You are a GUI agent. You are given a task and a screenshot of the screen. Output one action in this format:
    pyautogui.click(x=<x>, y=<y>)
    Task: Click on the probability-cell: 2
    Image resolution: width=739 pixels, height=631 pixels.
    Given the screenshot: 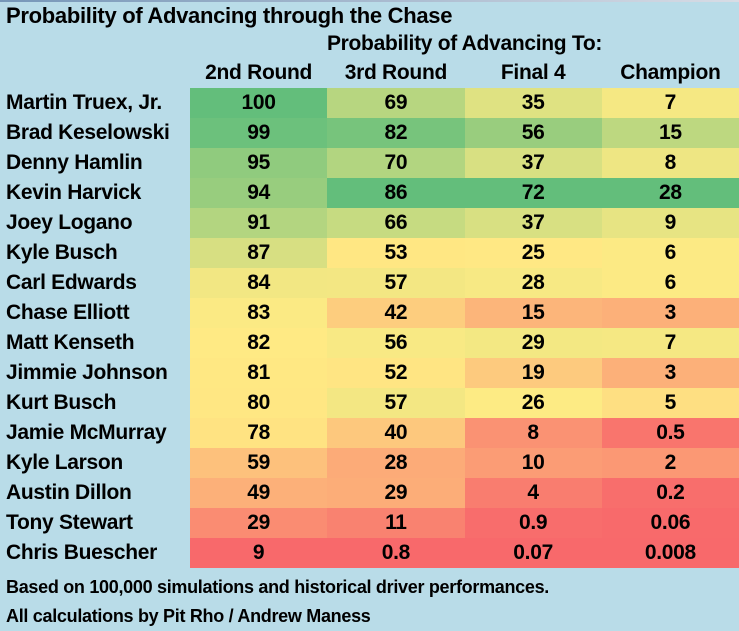 What is the action you would take?
    pyautogui.click(x=670, y=463)
    